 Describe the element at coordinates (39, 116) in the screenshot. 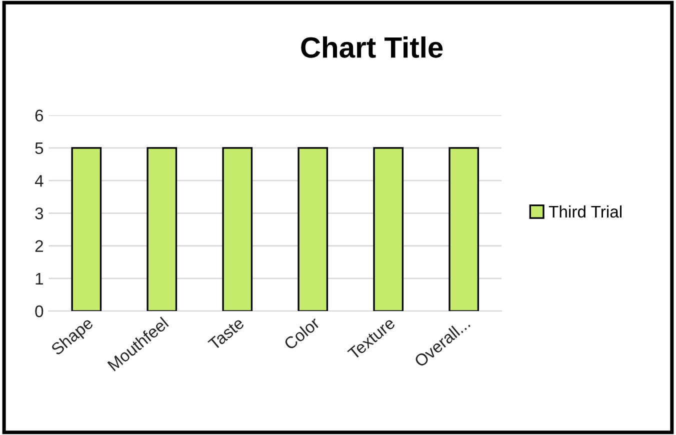

I see `y-tick-label: 6` at that location.